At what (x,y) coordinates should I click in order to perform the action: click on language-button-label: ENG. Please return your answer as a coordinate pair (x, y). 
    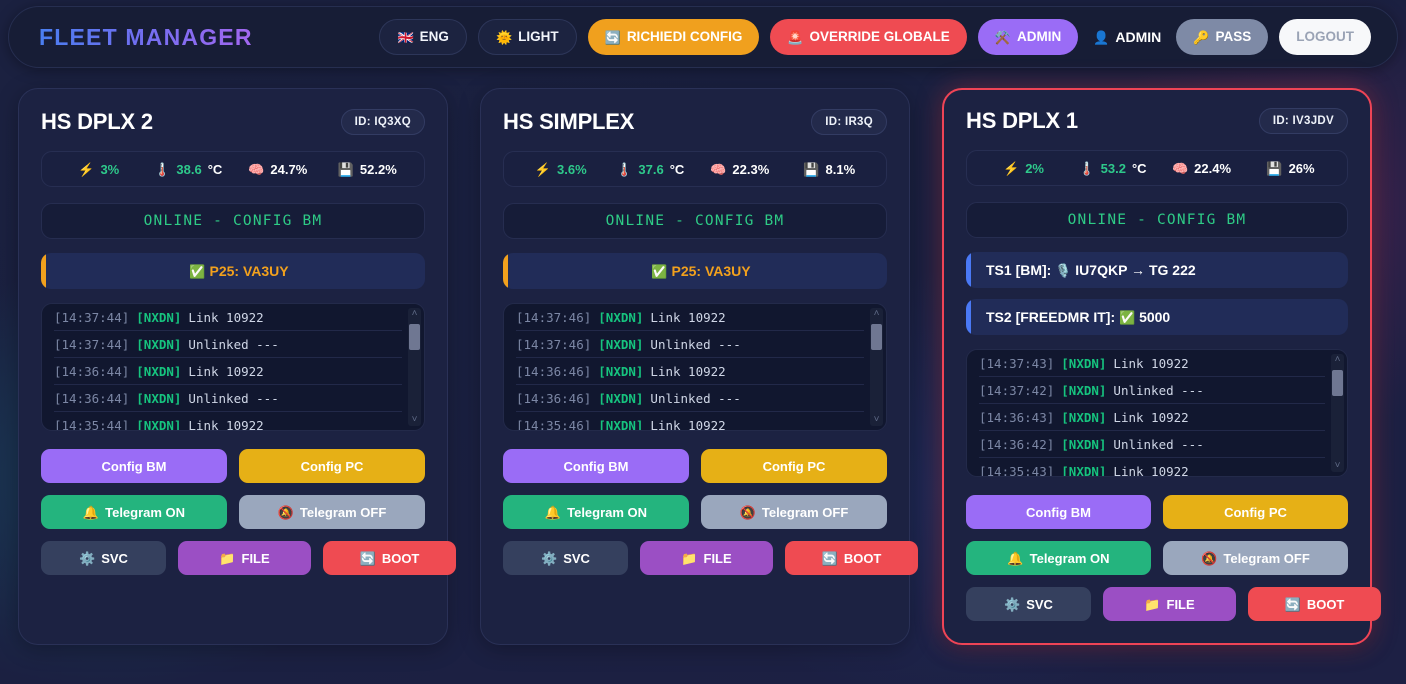
    Looking at the image, I should click on (434, 37).